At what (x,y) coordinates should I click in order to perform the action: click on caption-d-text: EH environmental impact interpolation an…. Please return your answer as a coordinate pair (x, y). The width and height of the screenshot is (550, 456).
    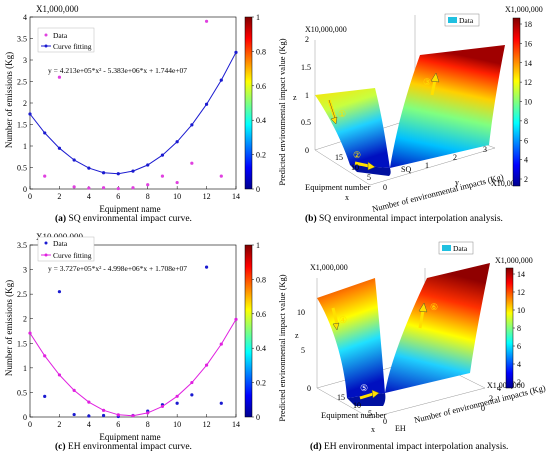
    Looking at the image, I should click on (416, 447).